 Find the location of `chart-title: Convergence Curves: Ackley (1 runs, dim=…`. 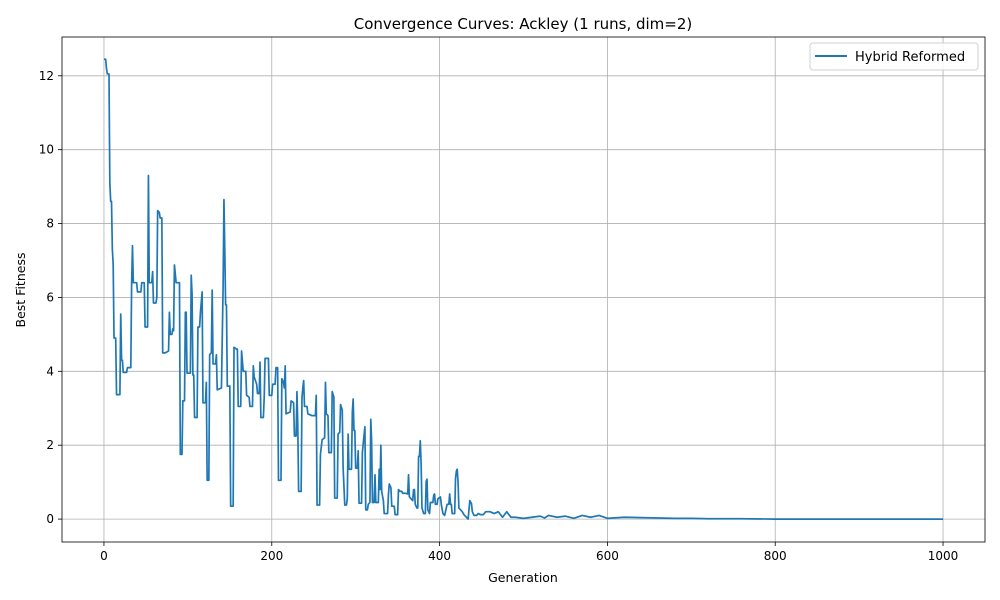

chart-title: Convergence Curves: Ackley (1 runs, dim=… is located at coordinates (523, 24).